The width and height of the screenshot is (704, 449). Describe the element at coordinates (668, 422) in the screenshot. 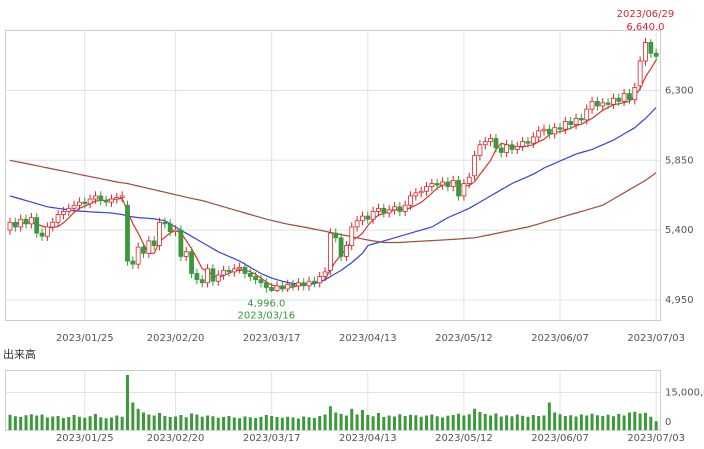

I see `volume-tick-label: 0` at that location.